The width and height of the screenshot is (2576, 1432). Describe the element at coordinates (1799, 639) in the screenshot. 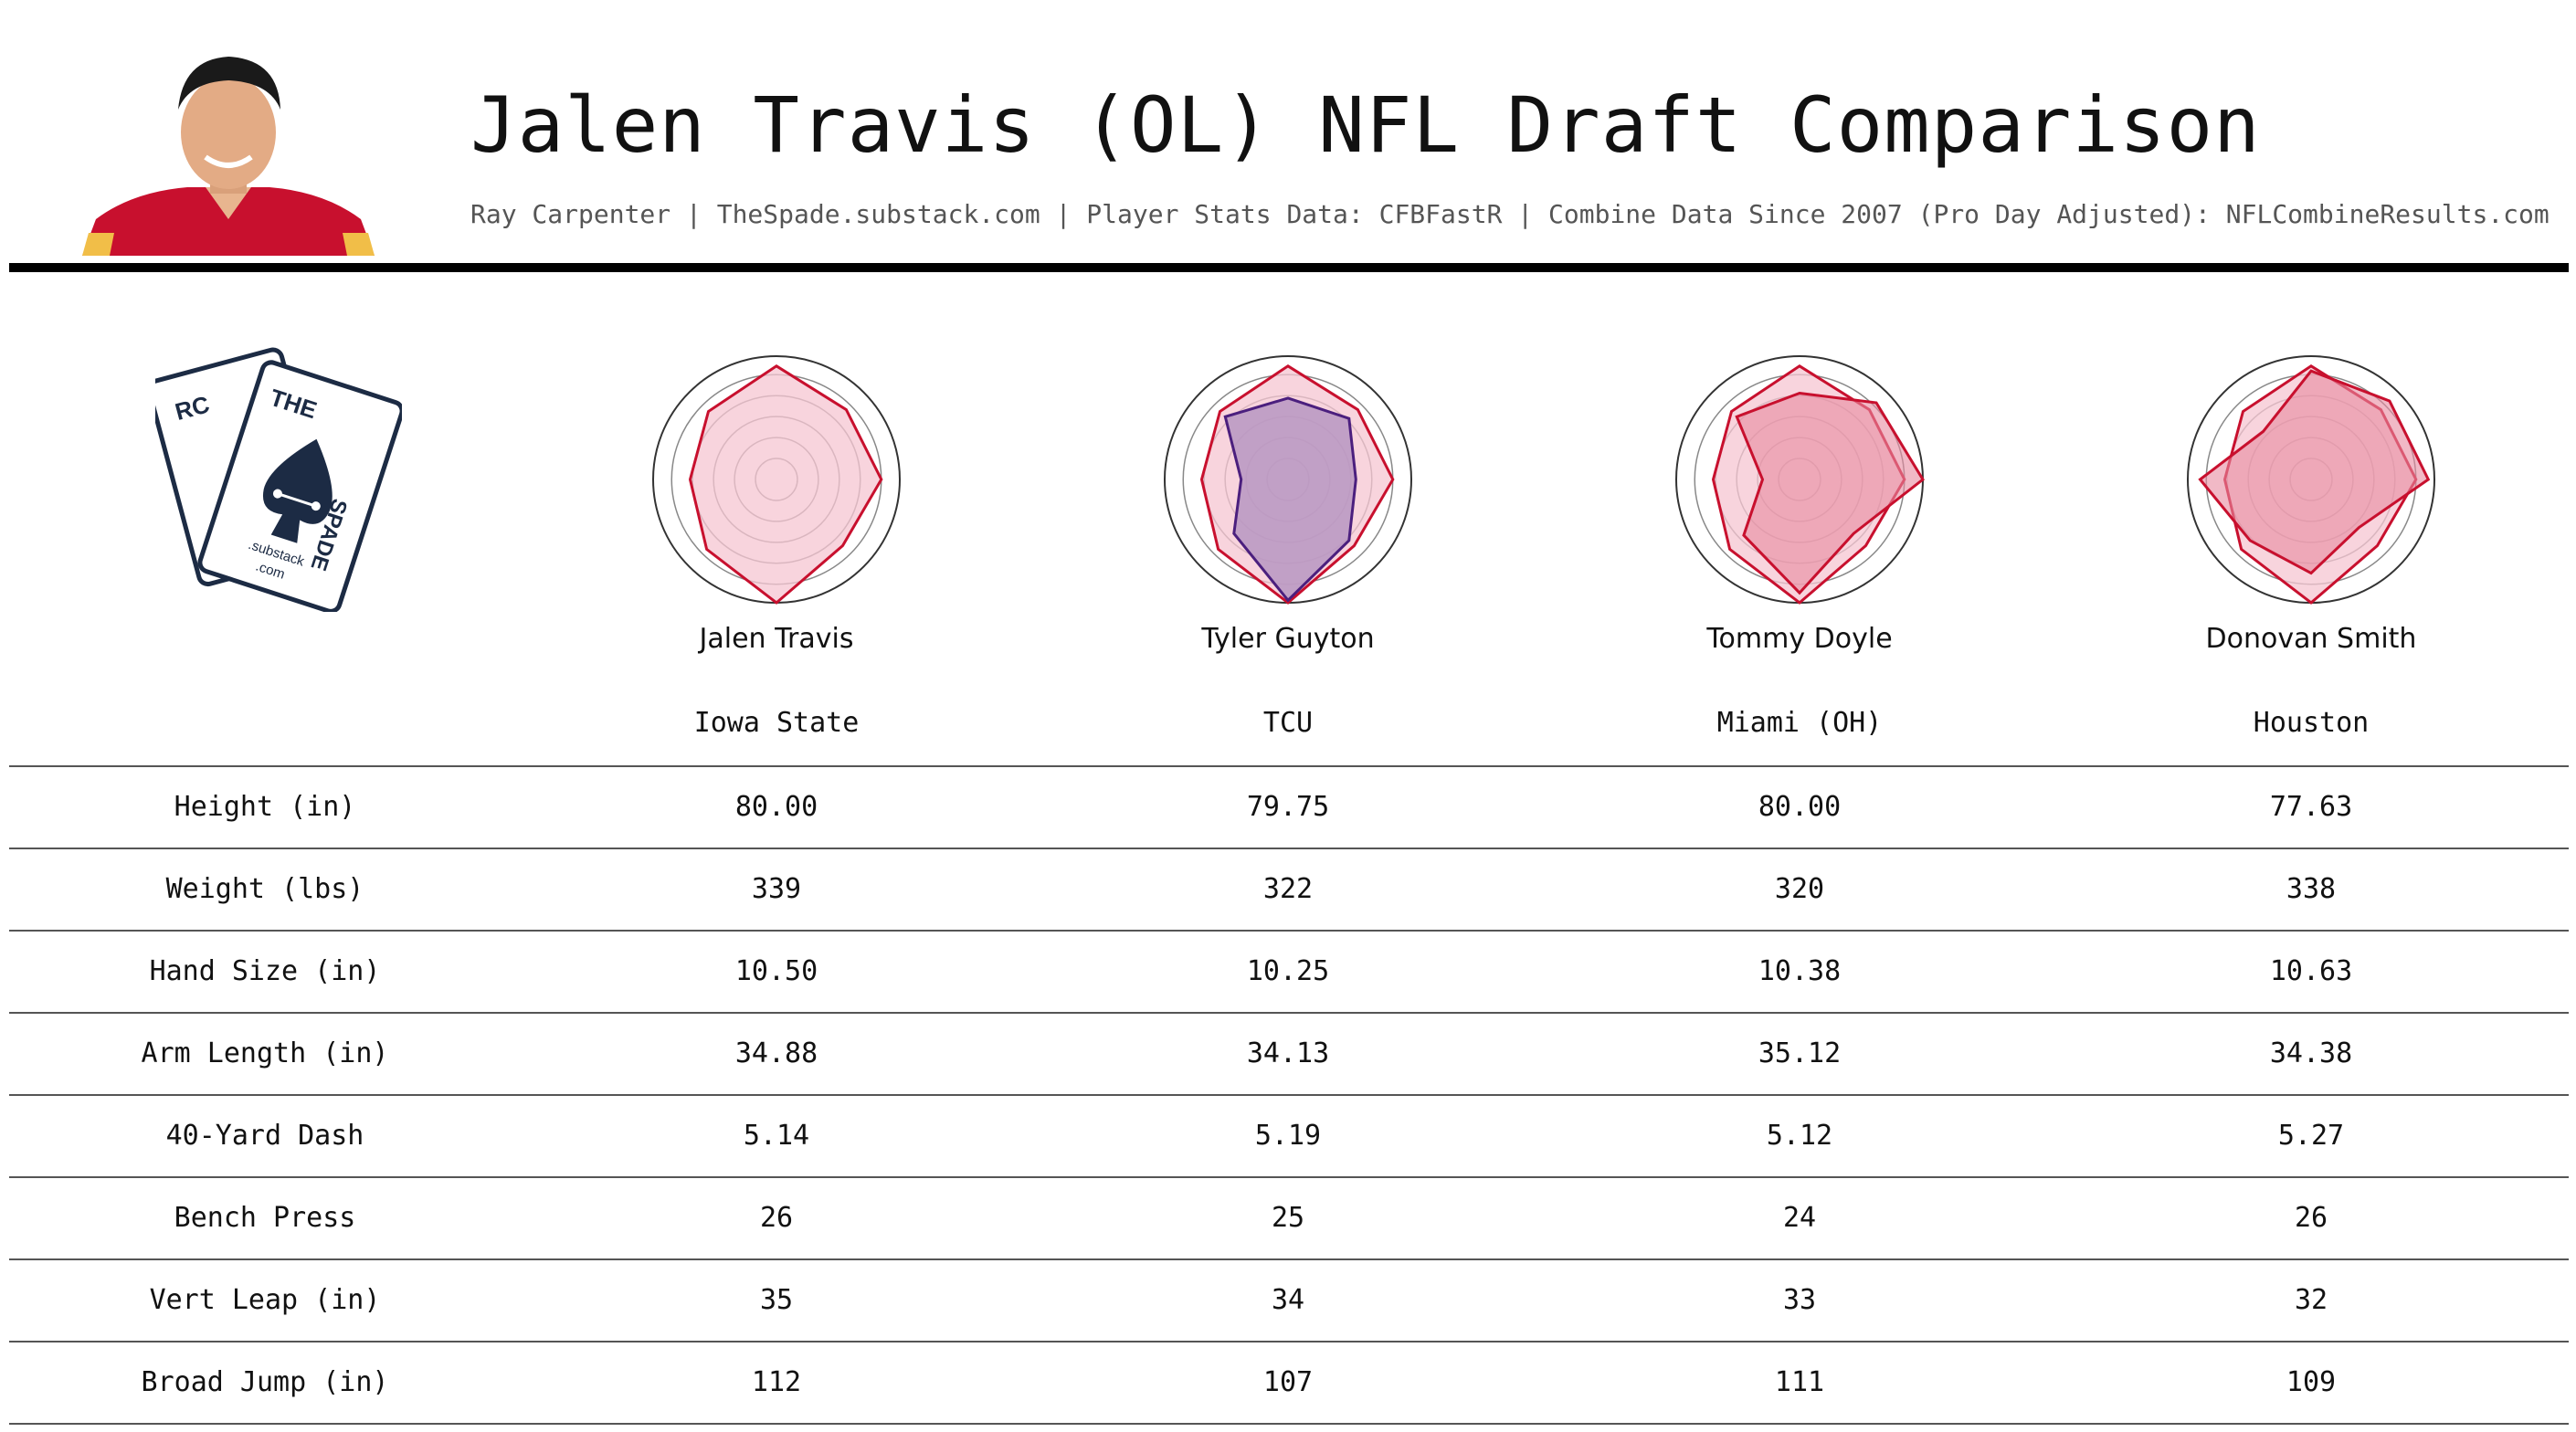

I see `player-name: Tommy Doyle` at that location.